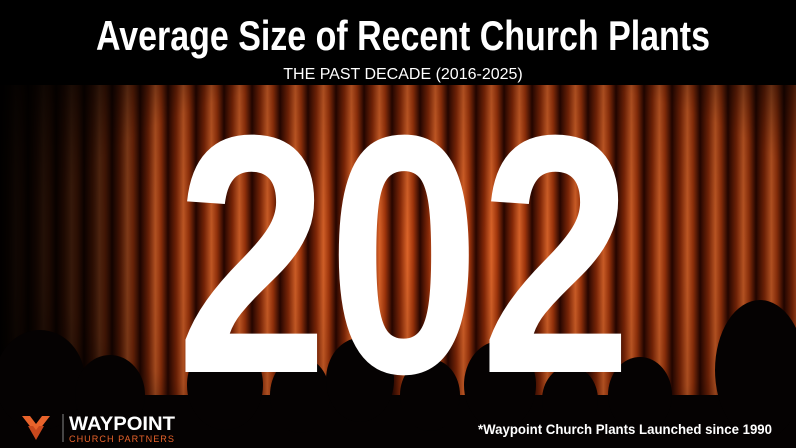 The height and width of the screenshot is (448, 796). Describe the element at coordinates (403, 35) in the screenshot. I see `title: Average Size of Recent Church Plants` at that location.